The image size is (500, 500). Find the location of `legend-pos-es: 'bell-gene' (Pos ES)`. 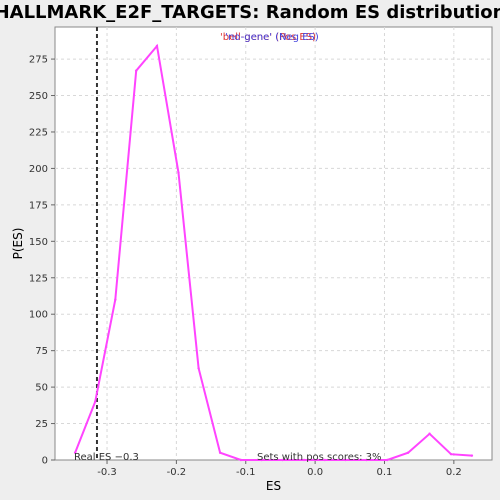

legend-pos-es: 'bell-gene' (Pos ES) is located at coordinates (268, 37).